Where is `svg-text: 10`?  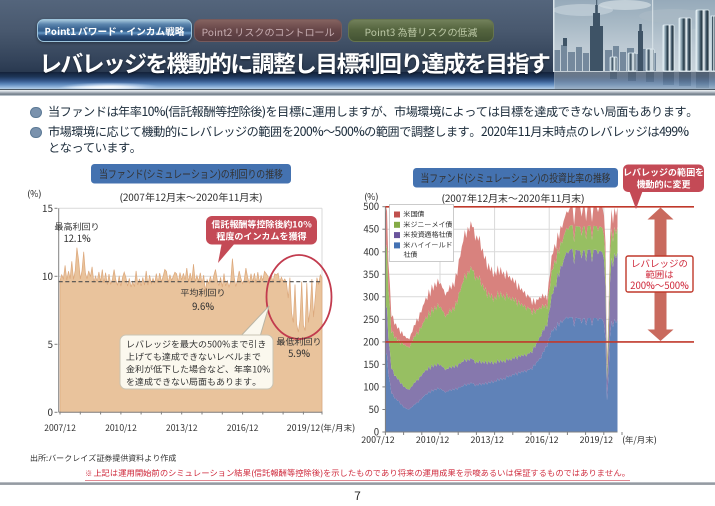
svg-text: 10 is located at coordinates (47, 275).